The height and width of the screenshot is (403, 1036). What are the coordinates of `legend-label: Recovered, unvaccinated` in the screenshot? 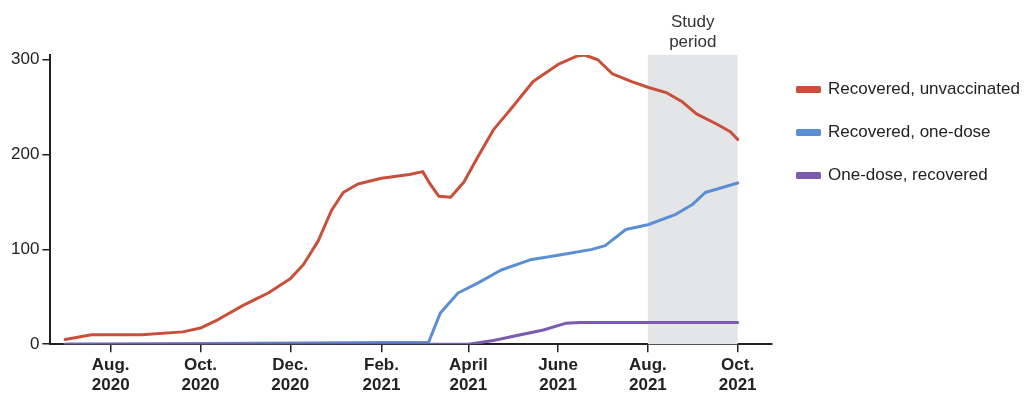 It's located at (924, 89).